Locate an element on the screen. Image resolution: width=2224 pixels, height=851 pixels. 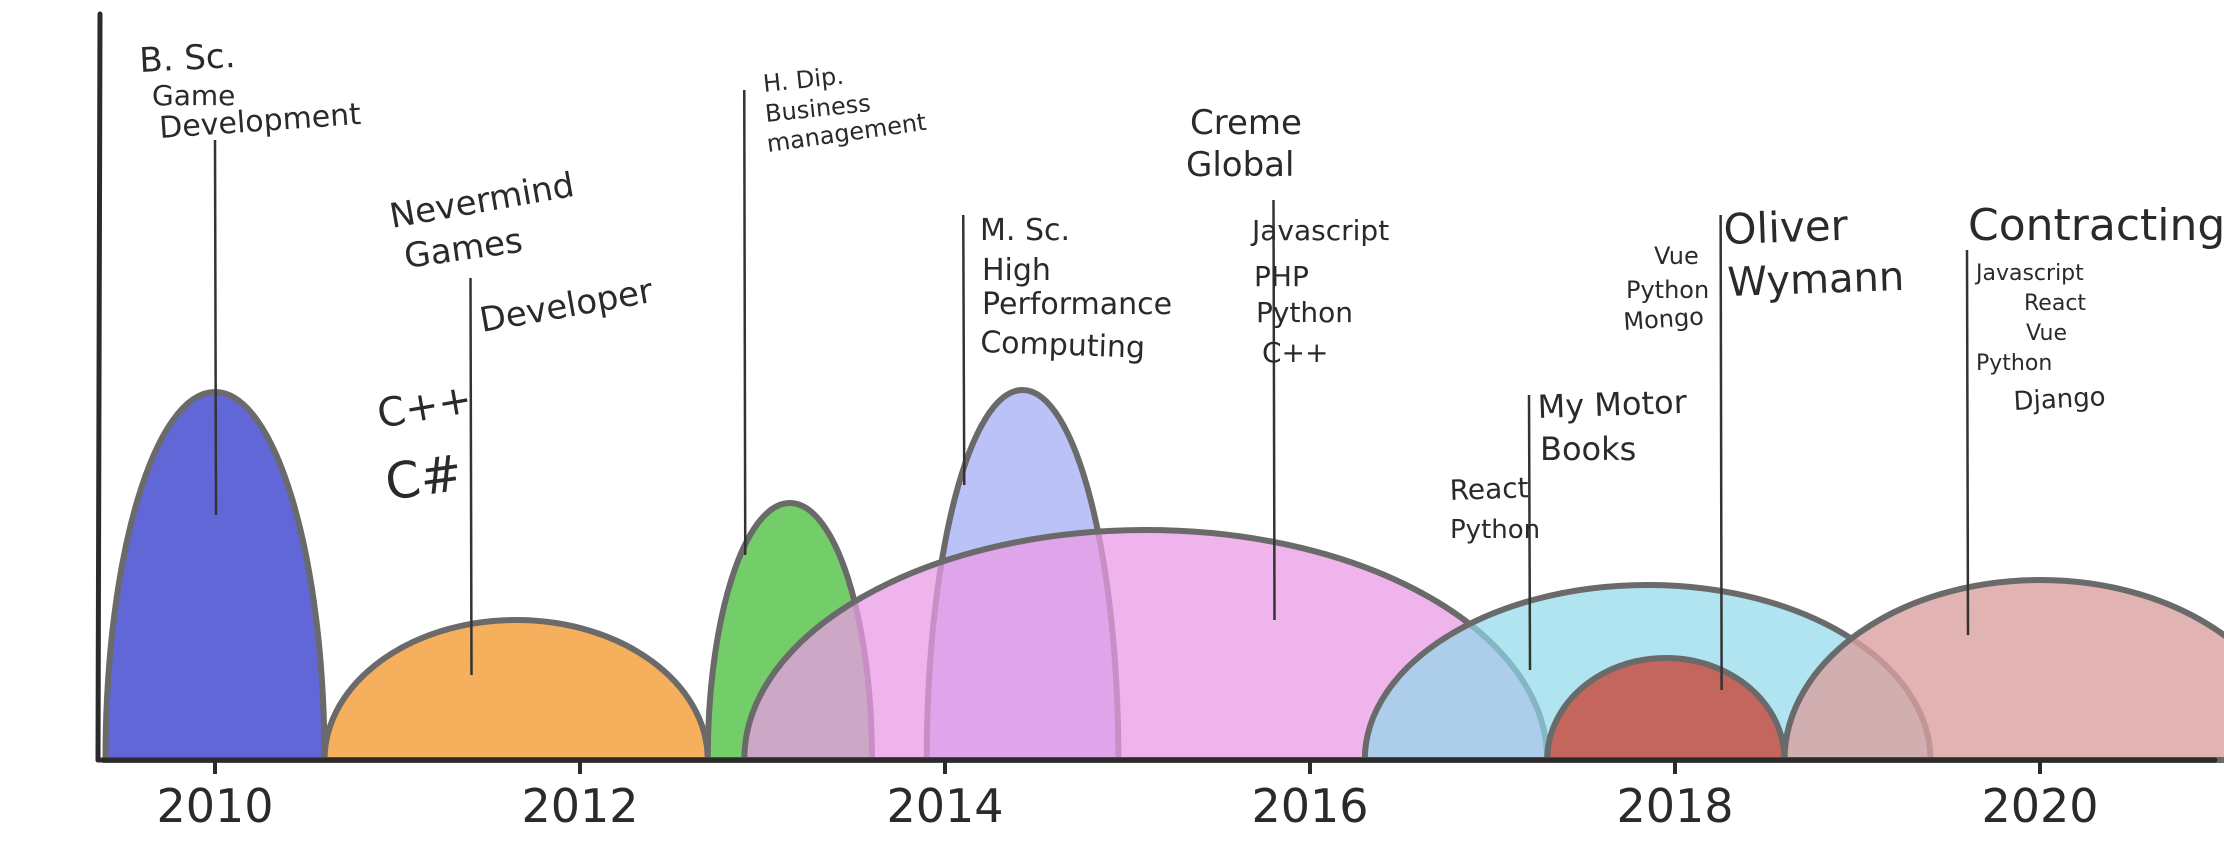
label-hdip: H. Dip. Business management is located at coordinates (845, 110).